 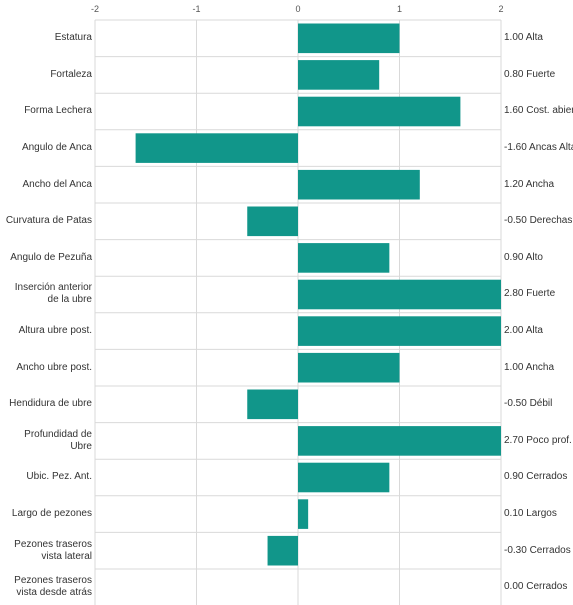 I want to click on value-label: 2.80 Fuerte, so click(x=530, y=294).